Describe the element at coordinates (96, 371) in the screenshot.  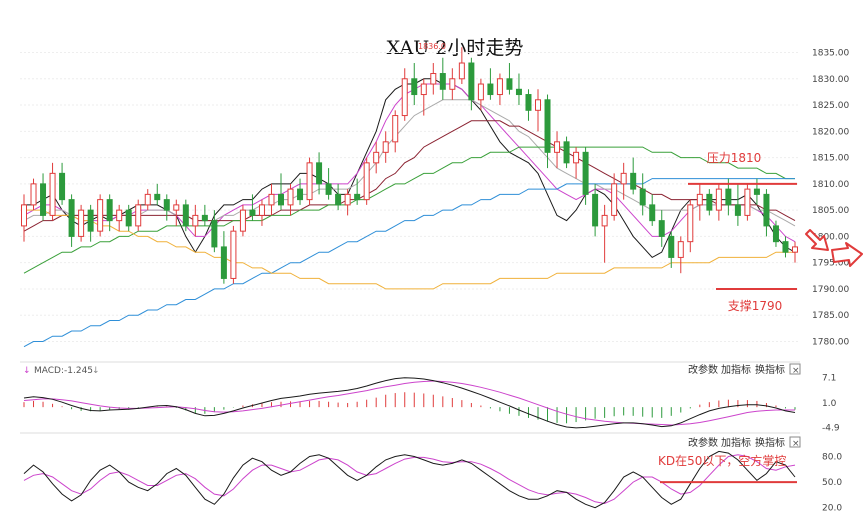
I see `macd-arrow-right: ↓` at that location.